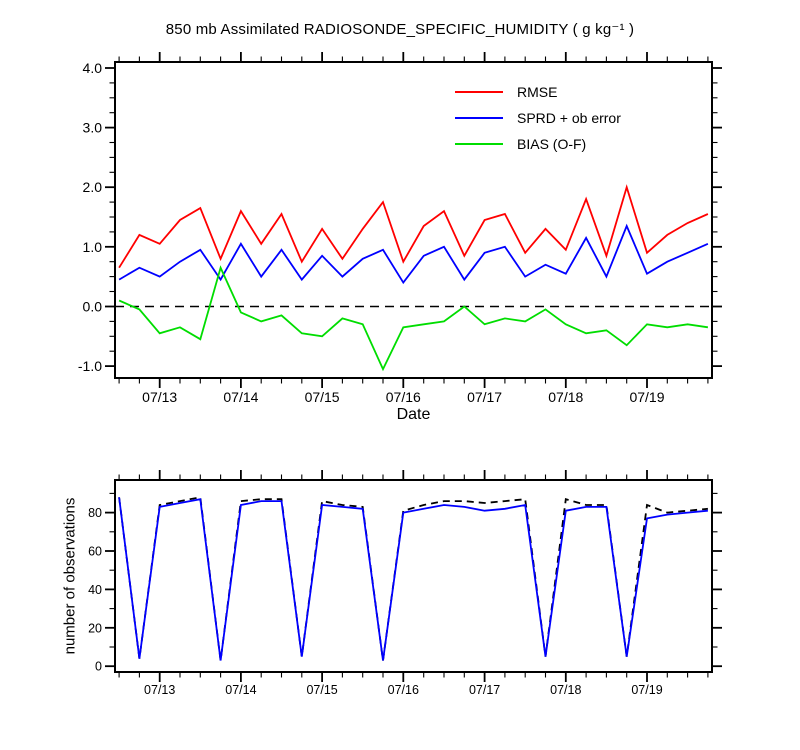  I want to click on y-tick-label: 4.0, so click(93, 68).